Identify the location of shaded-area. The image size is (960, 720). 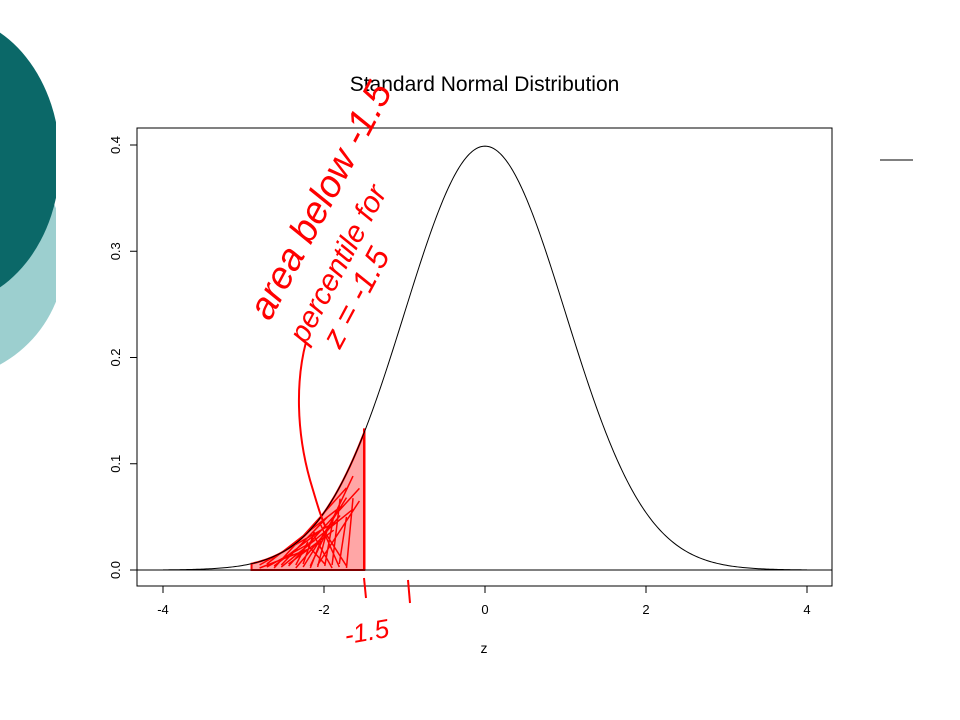
(308, 499).